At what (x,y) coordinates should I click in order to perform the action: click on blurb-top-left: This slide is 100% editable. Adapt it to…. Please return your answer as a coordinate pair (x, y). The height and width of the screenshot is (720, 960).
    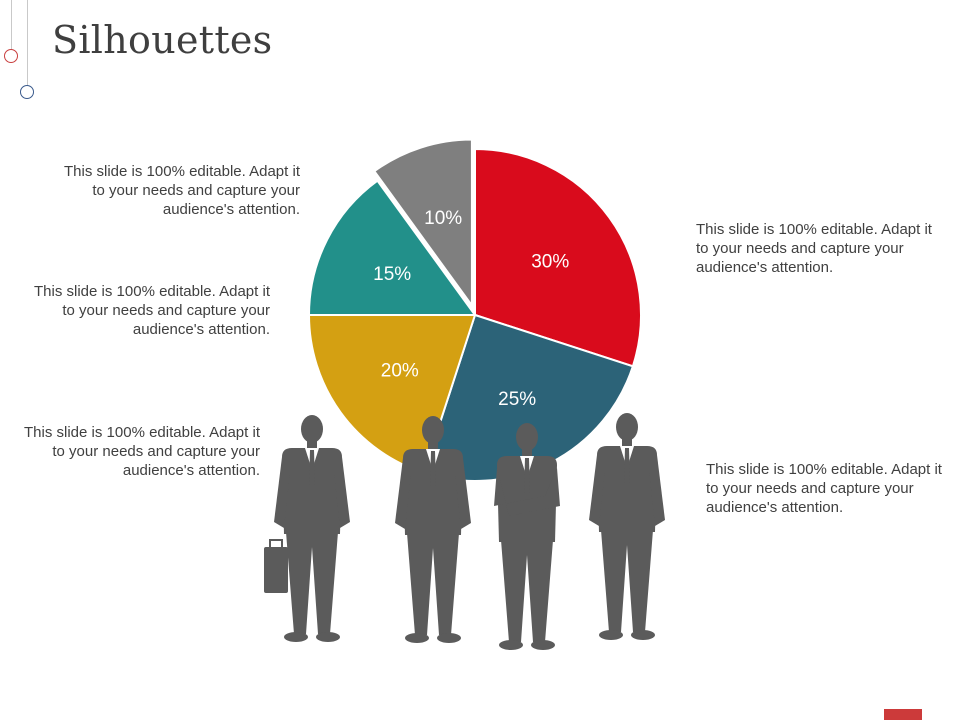
    Looking at the image, I should click on (182, 190).